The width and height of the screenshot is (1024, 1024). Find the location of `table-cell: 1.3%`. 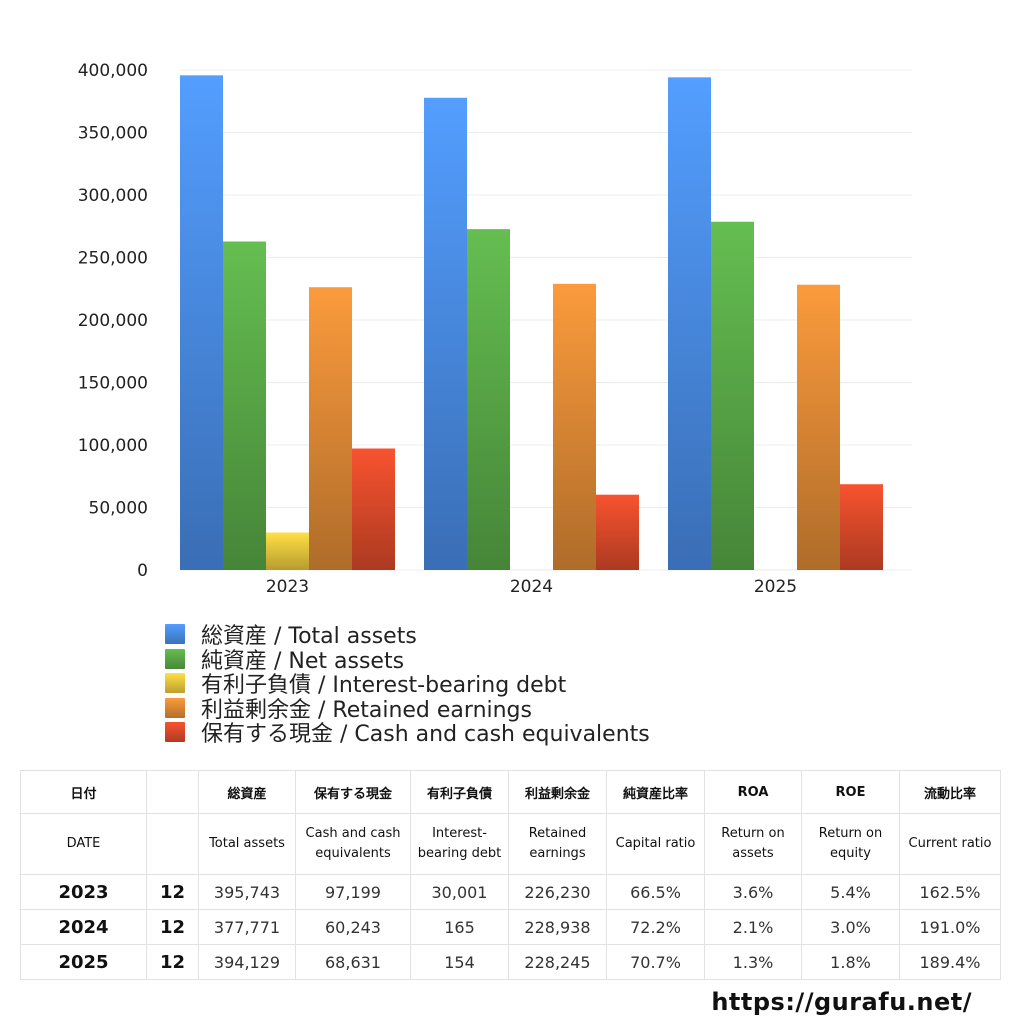

table-cell: 1.3% is located at coordinates (753, 962).